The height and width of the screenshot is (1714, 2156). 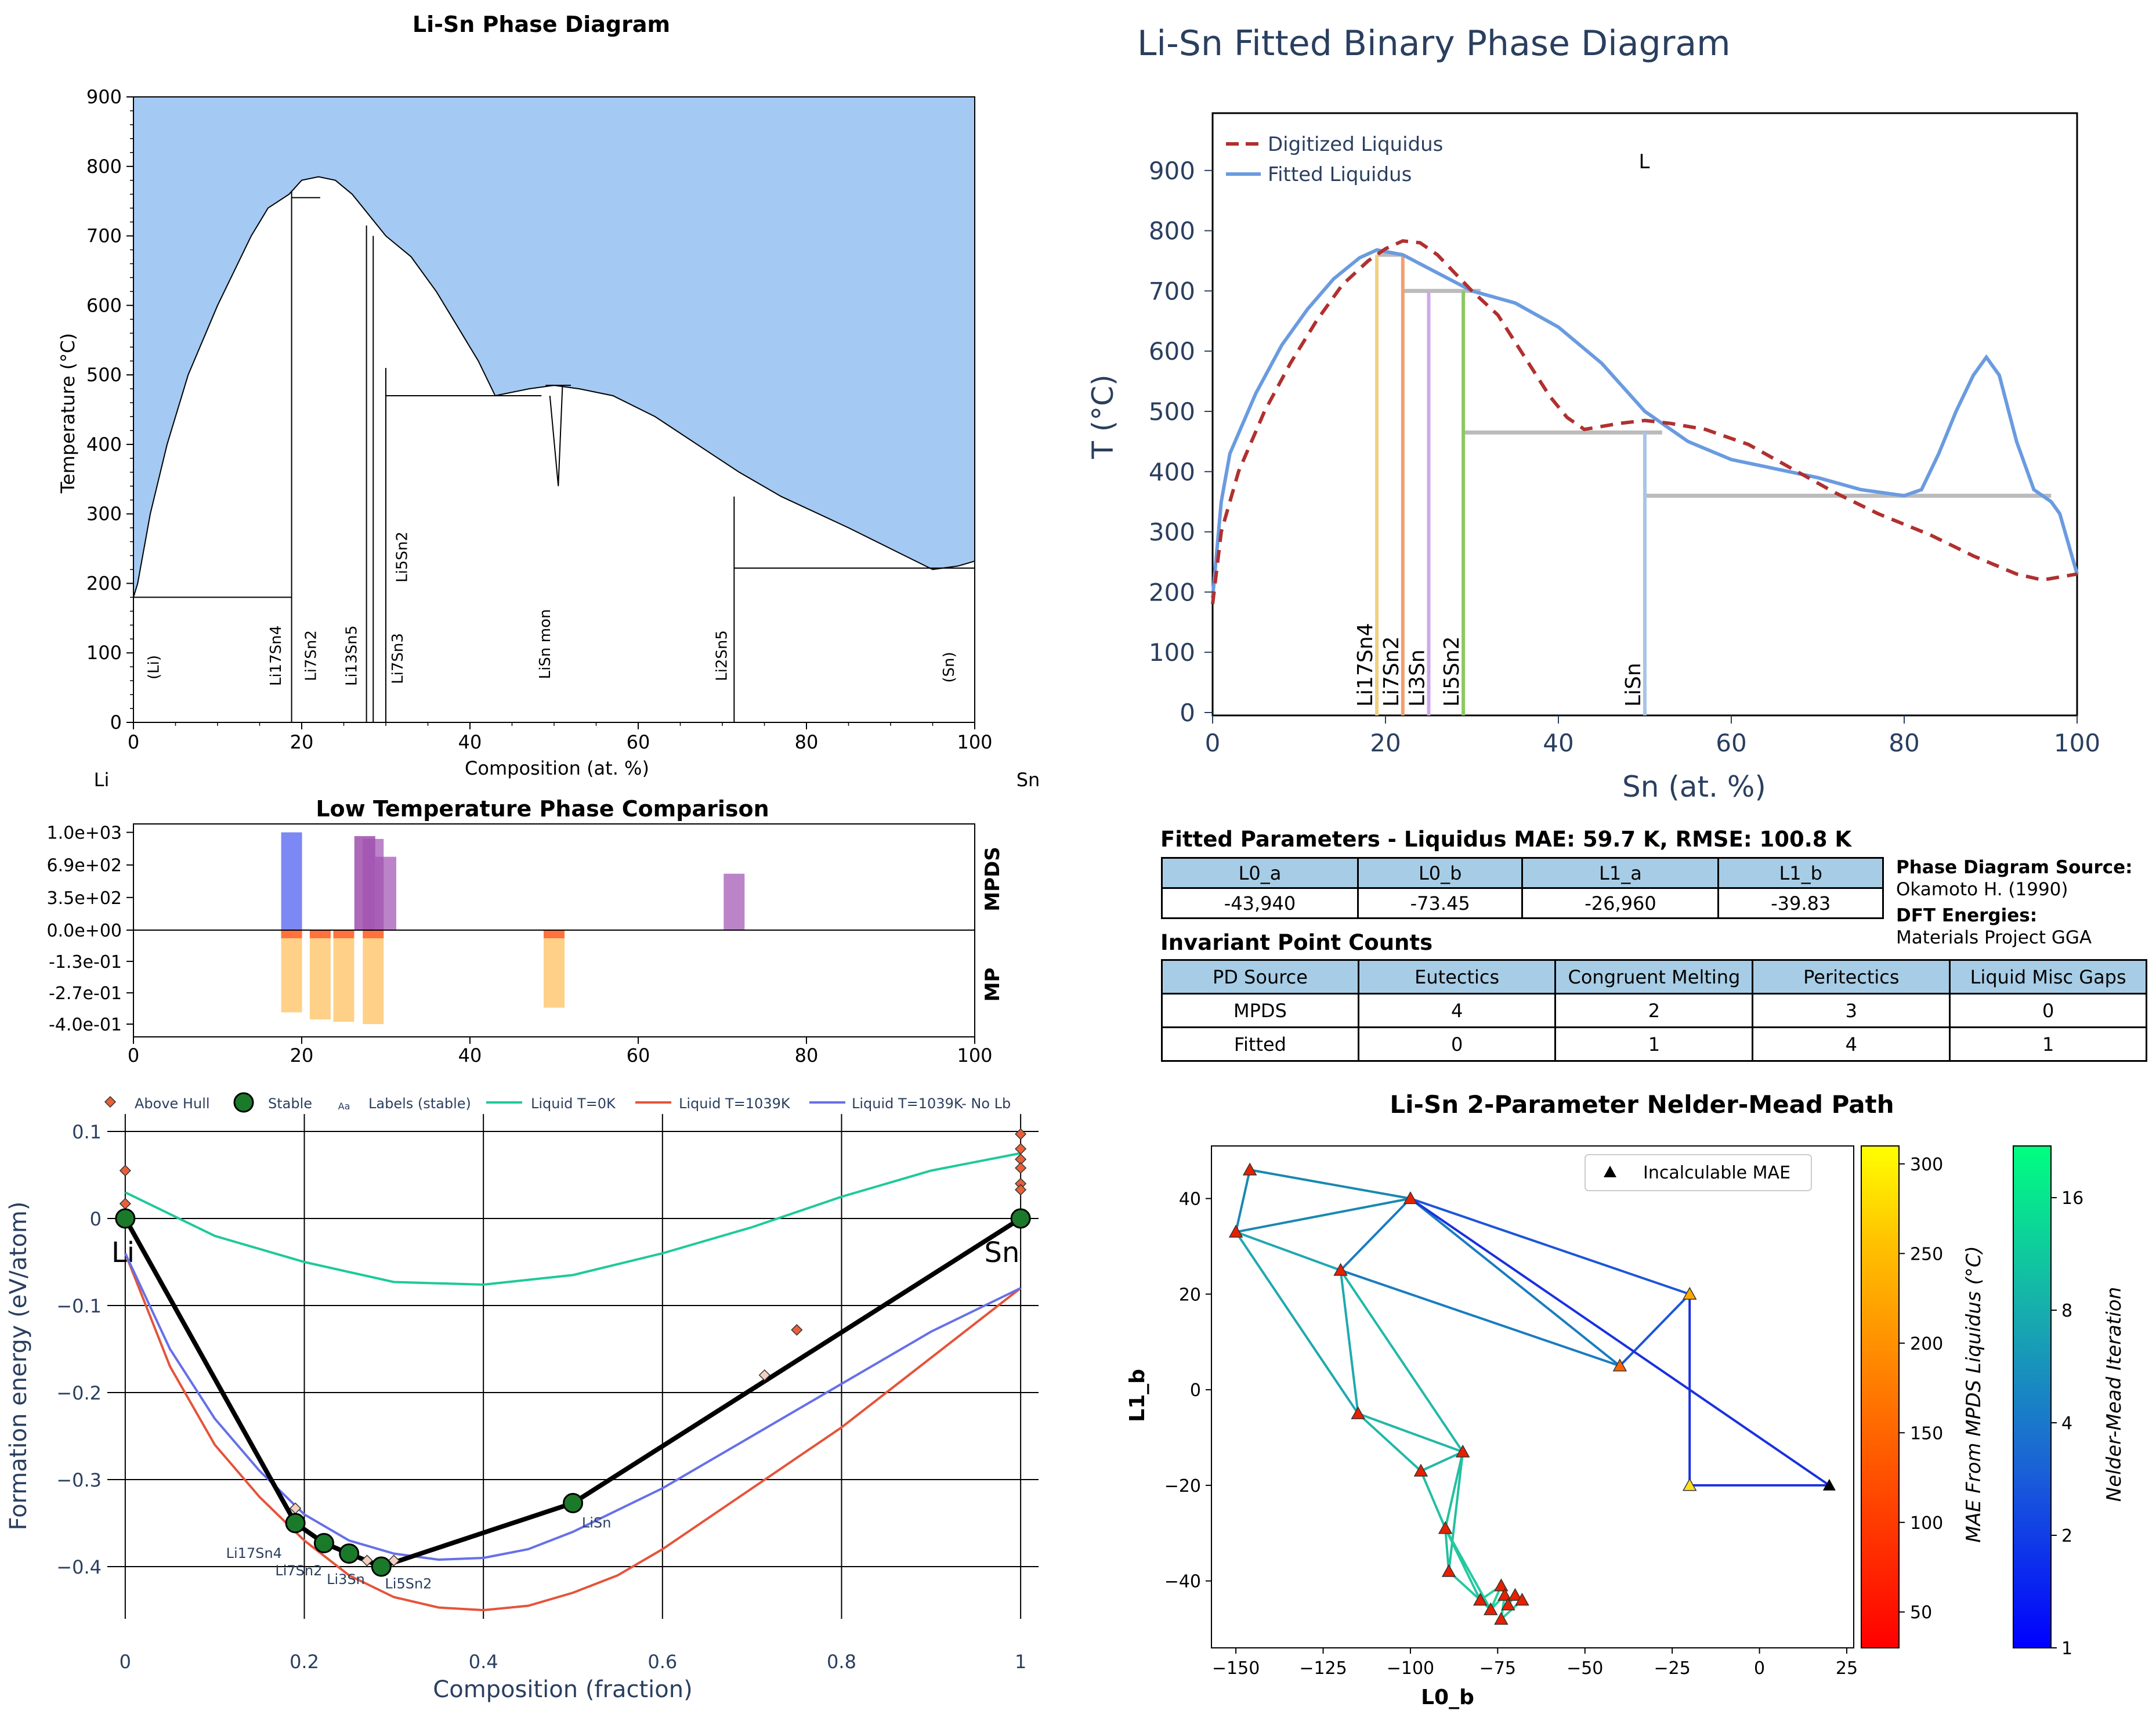 I want to click on phase-label: Li17Sn4, so click(x=276, y=656).